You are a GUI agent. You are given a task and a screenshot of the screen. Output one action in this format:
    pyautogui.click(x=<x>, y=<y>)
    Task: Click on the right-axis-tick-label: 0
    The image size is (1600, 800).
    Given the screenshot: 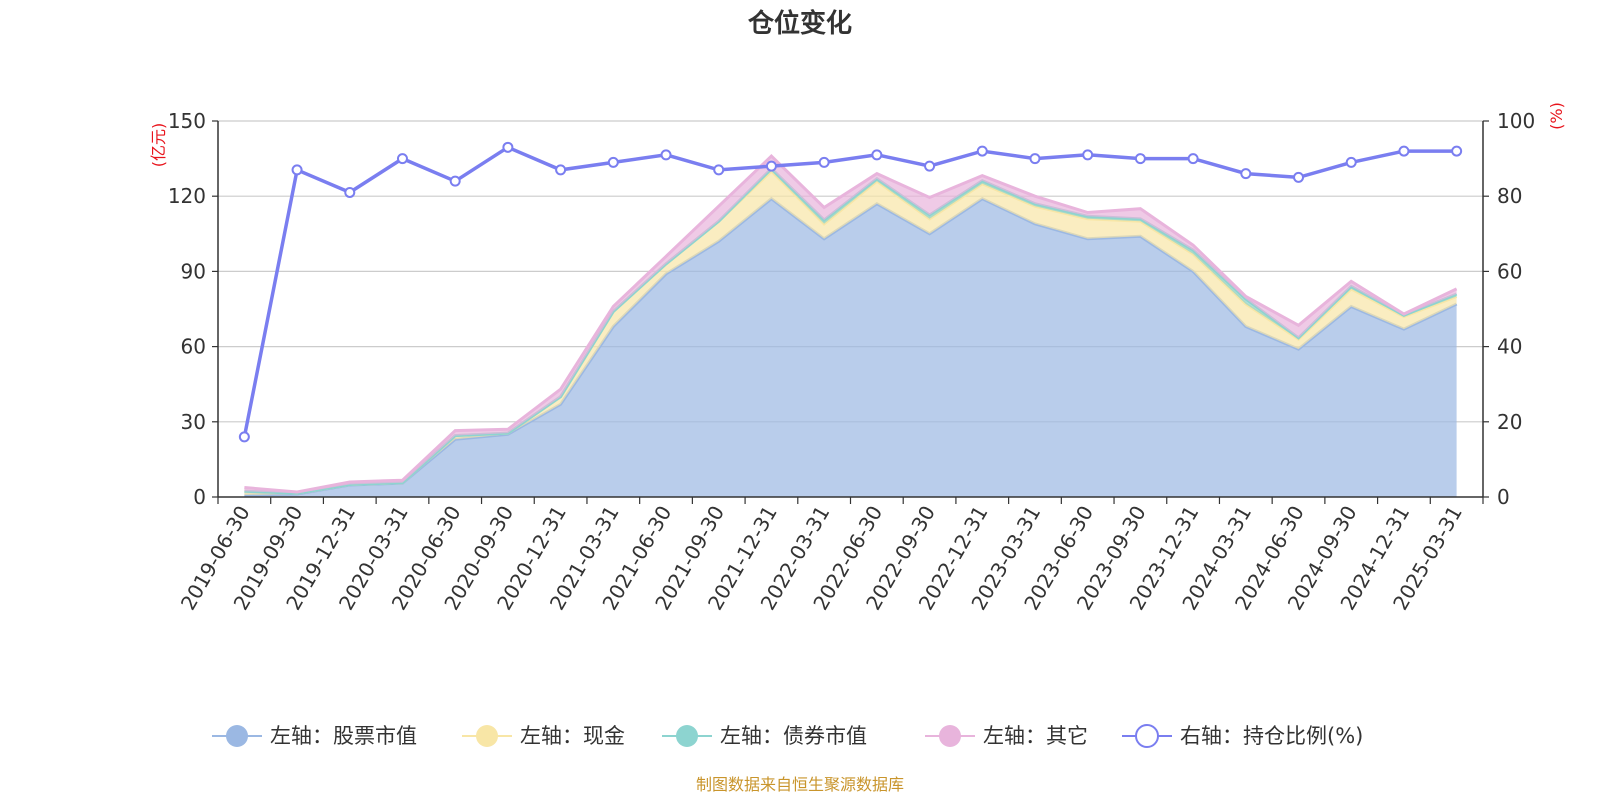 What is the action you would take?
    pyautogui.click(x=1503, y=497)
    